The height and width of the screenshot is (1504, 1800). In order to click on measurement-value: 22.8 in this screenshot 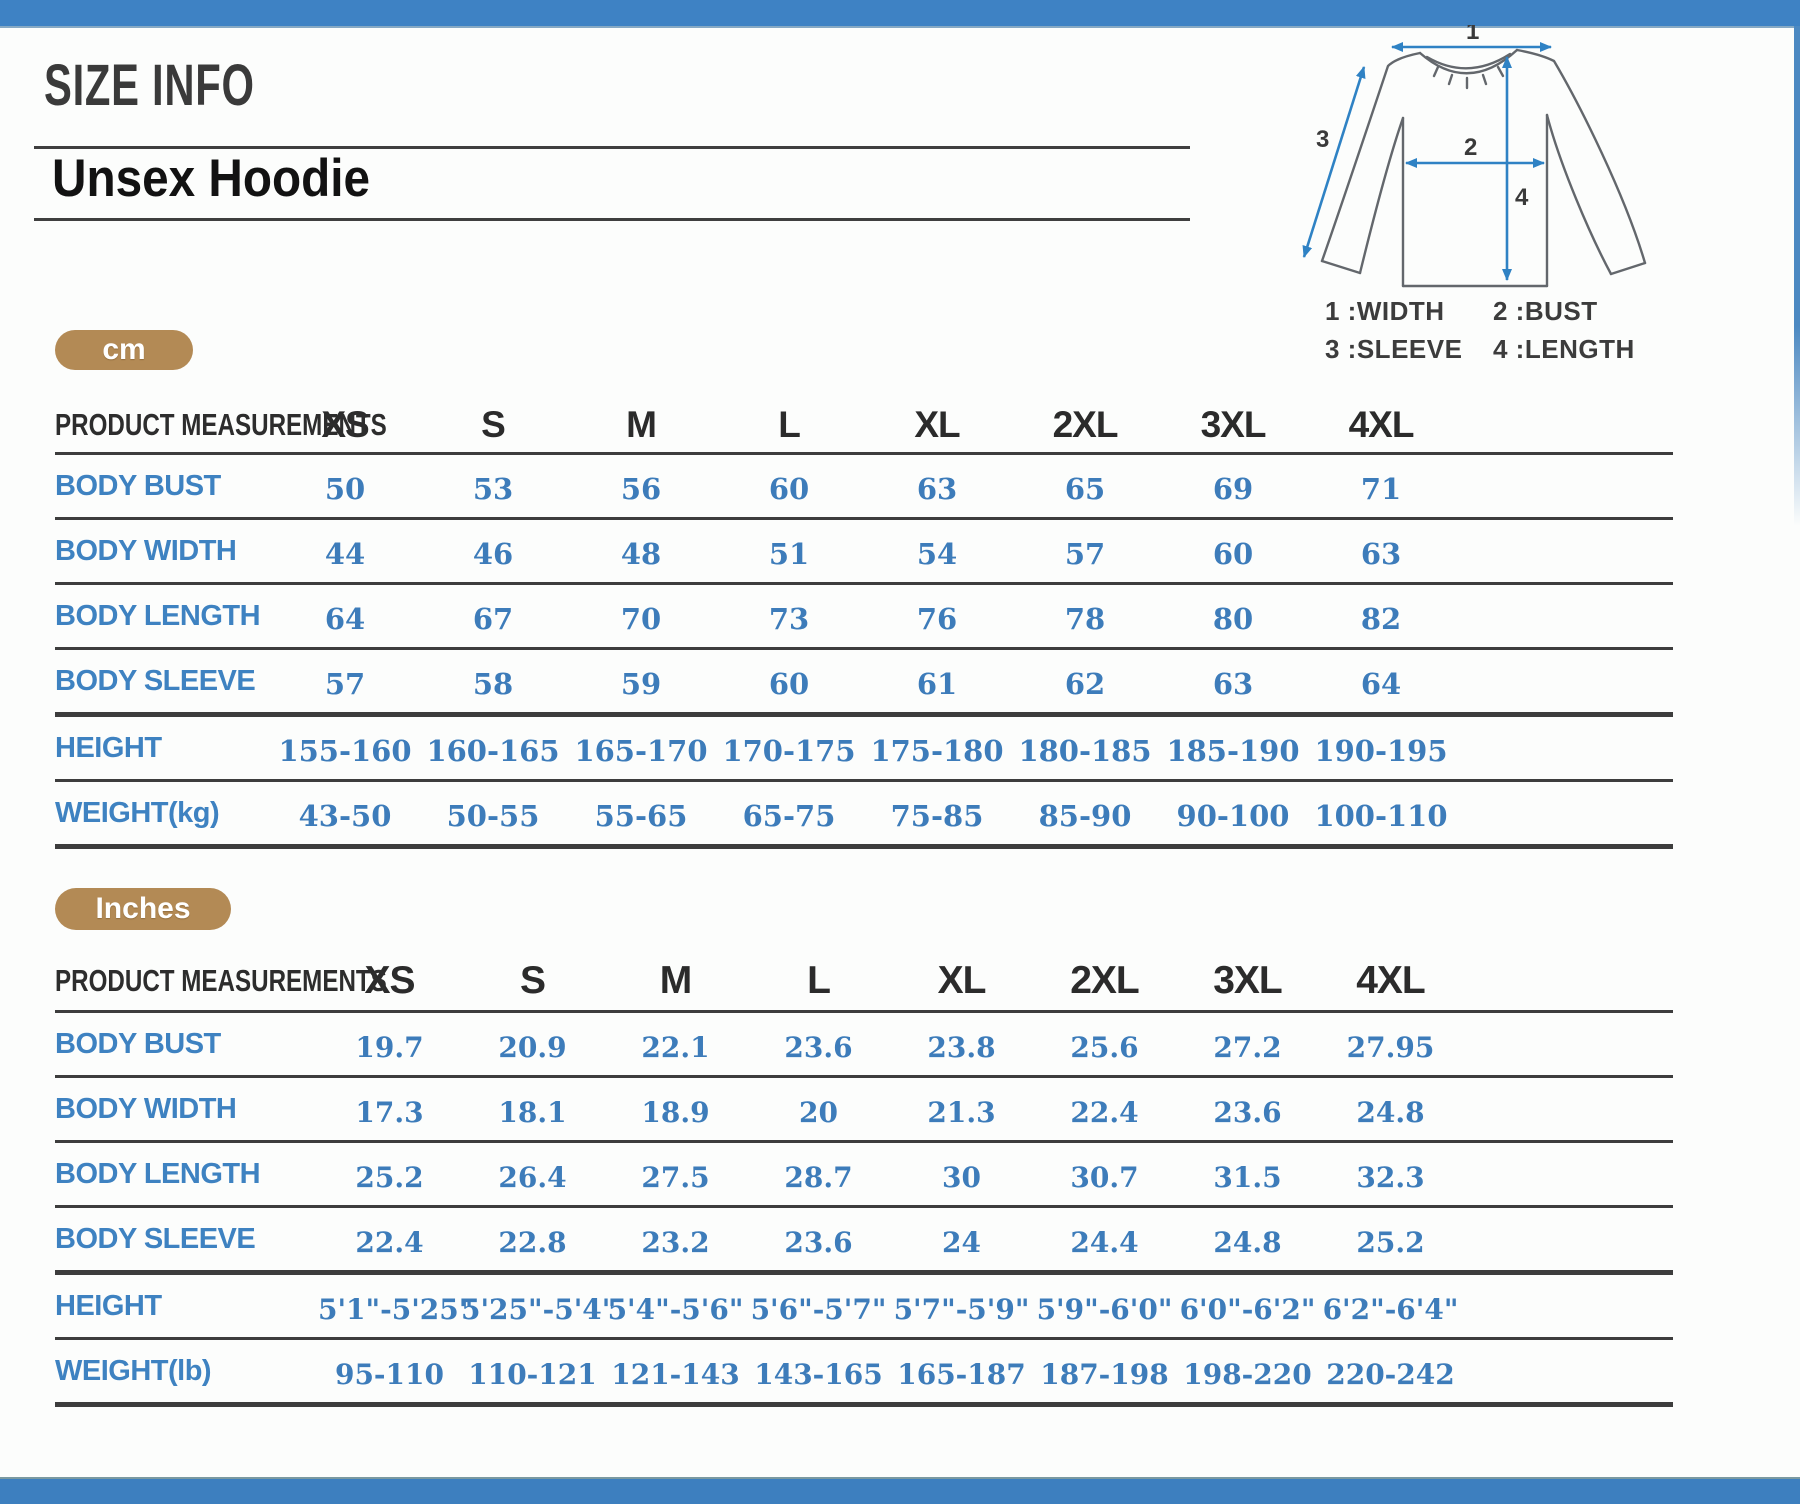, I will do `click(532, 1242)`.